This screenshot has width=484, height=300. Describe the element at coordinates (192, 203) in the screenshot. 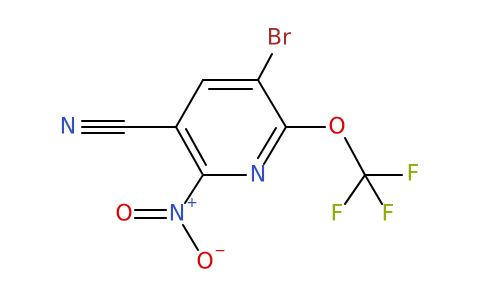

I see `charge: +` at that location.